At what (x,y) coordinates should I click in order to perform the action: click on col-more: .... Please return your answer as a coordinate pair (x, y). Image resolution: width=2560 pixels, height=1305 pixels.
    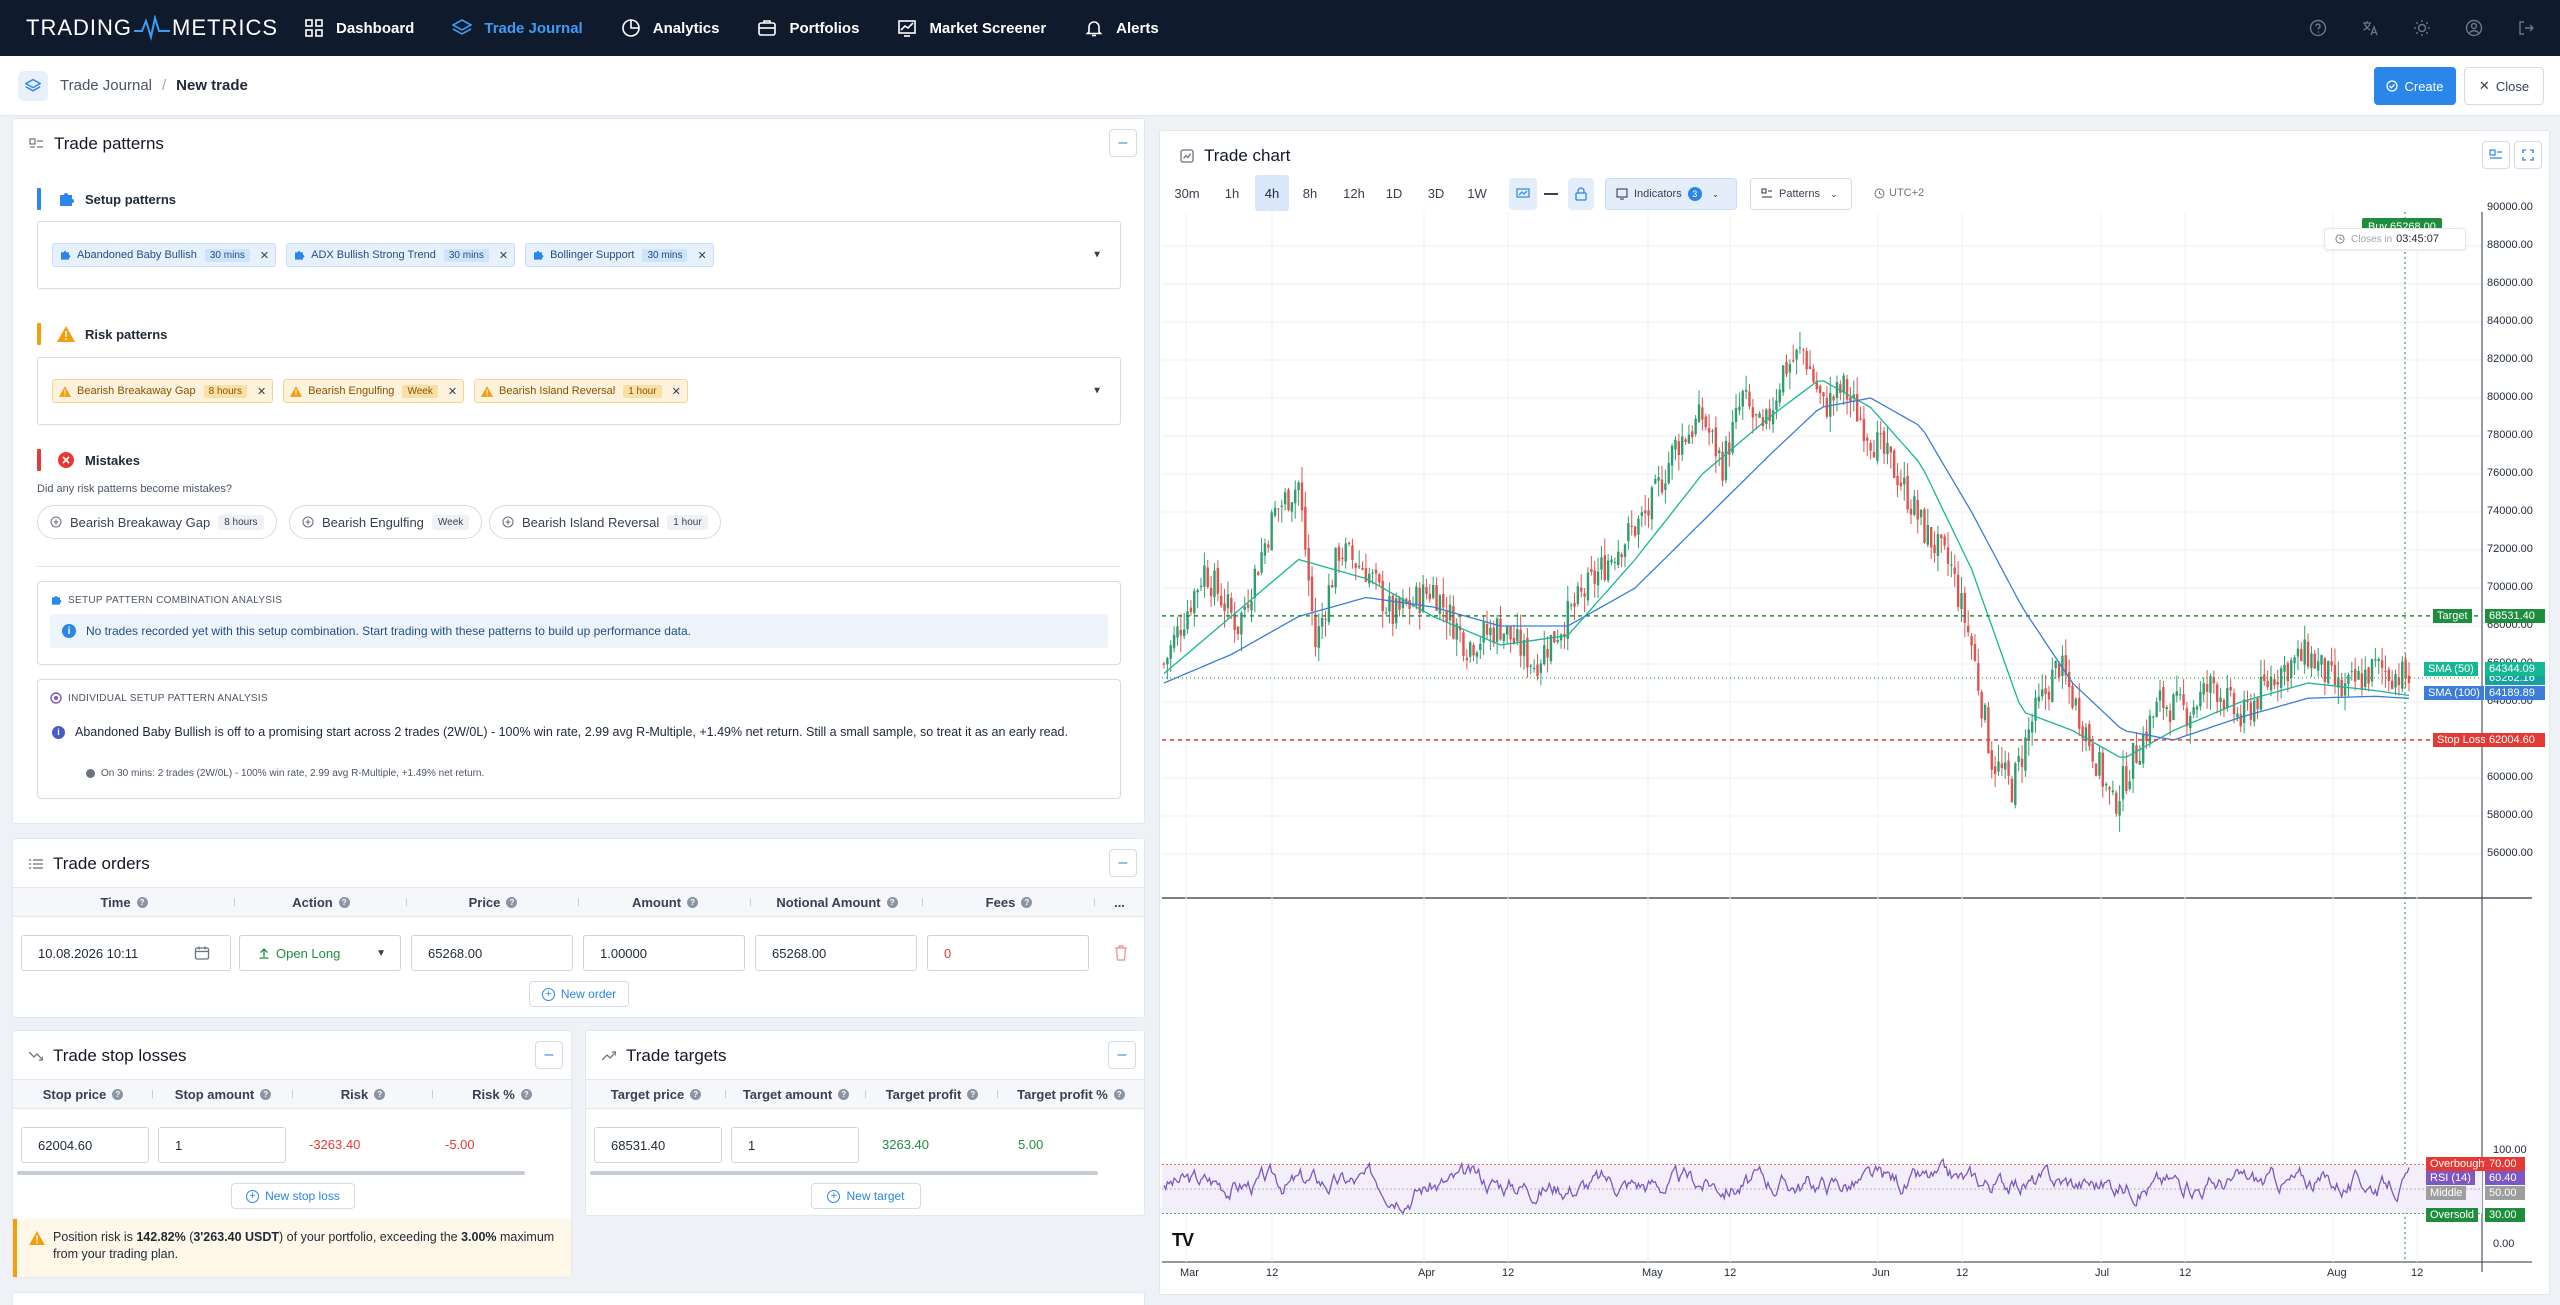
    Looking at the image, I should click on (1119, 902).